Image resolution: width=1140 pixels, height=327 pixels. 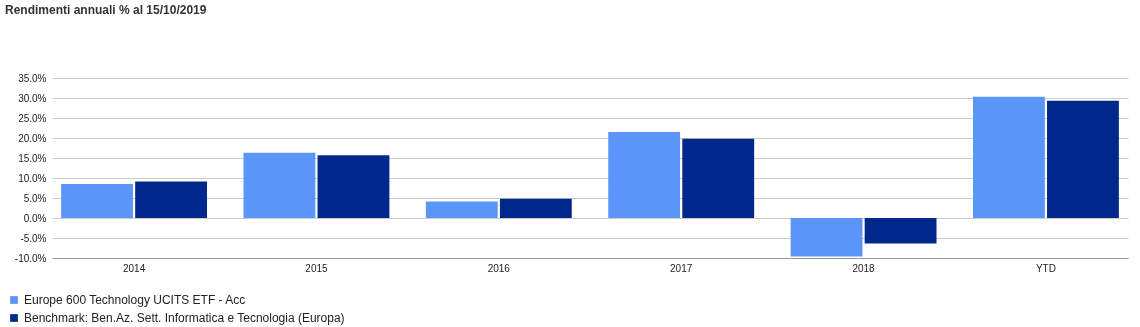 What do you see at coordinates (681, 268) in the screenshot?
I see `x-tick-label: 2017` at bounding box center [681, 268].